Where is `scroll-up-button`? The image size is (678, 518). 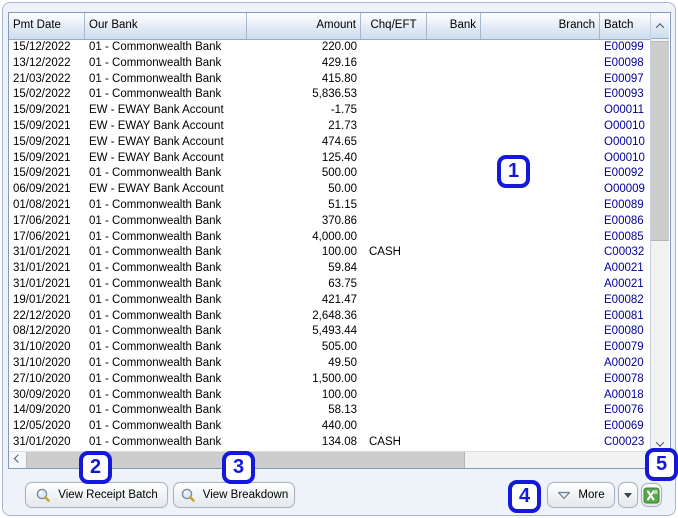 scroll-up-button is located at coordinates (660, 26).